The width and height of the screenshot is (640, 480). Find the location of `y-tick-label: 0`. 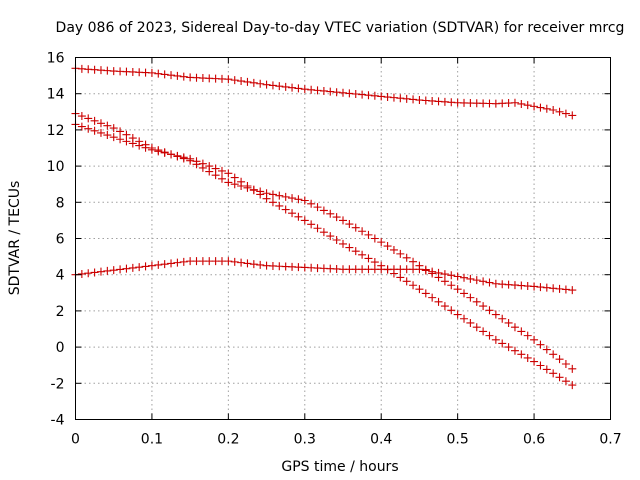

y-tick-label: 0 is located at coordinates (60, 348).